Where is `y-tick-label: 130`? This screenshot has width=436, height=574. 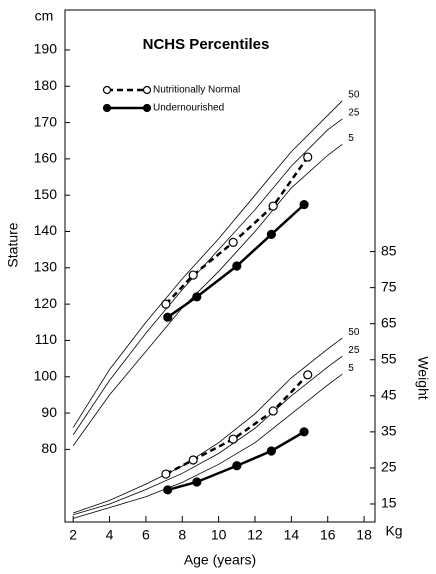 y-tick-label: 130 is located at coordinates (46, 267).